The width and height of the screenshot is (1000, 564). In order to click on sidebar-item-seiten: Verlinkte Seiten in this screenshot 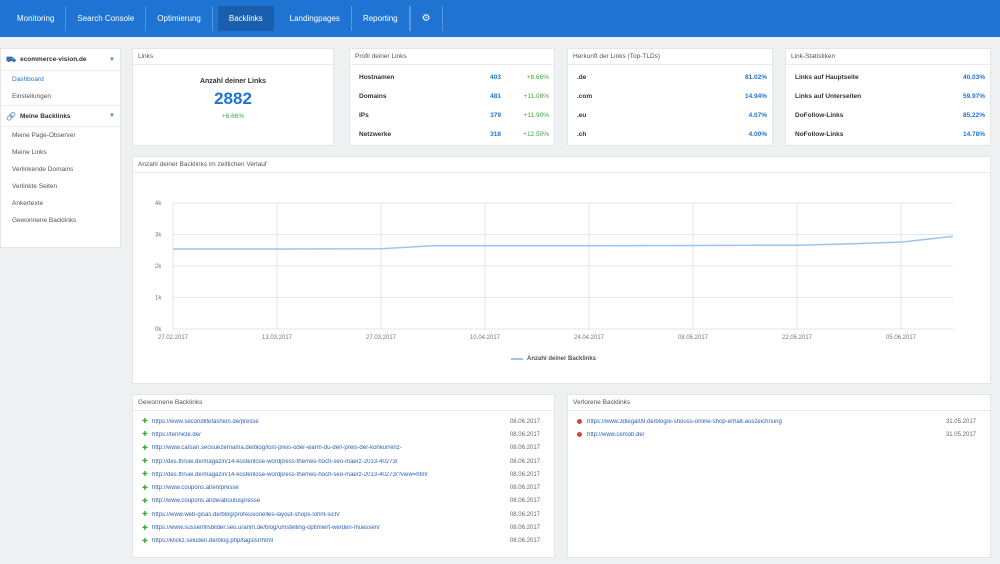, I will do `click(35, 186)`.